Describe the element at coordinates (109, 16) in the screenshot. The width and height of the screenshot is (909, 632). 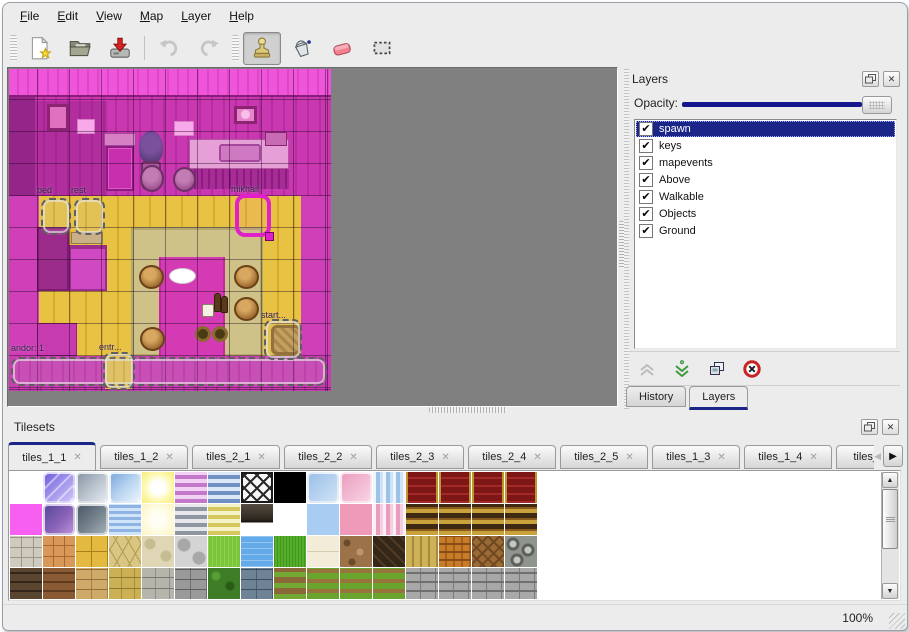
I see `menu-item-view: View` at that location.